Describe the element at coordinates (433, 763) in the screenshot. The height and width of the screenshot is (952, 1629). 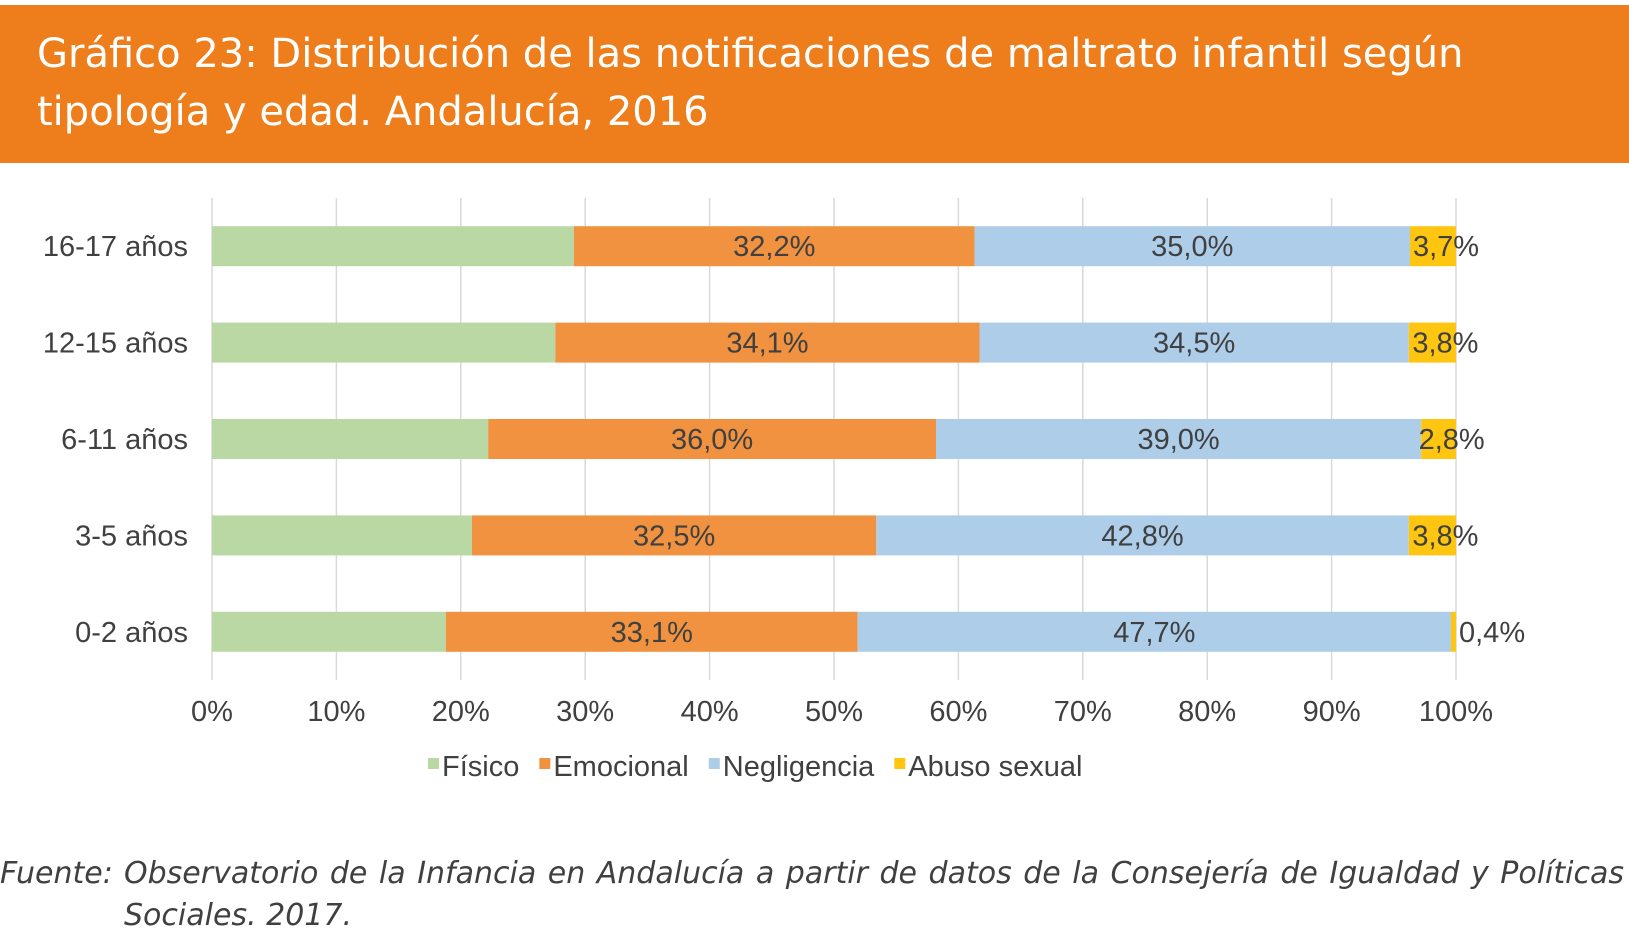
I see `legend-swatch-fisico` at that location.